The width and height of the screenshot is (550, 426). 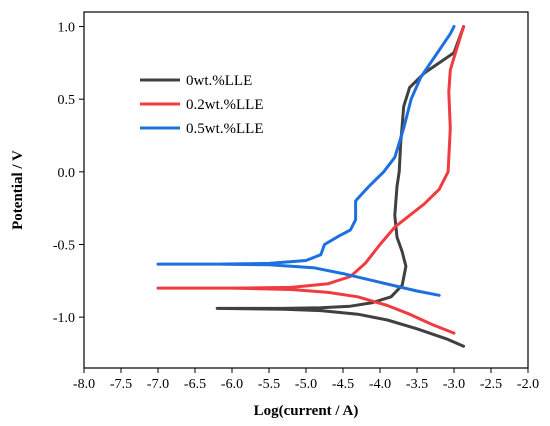 I want to click on x-tick-label: -2.5, so click(x=491, y=384).